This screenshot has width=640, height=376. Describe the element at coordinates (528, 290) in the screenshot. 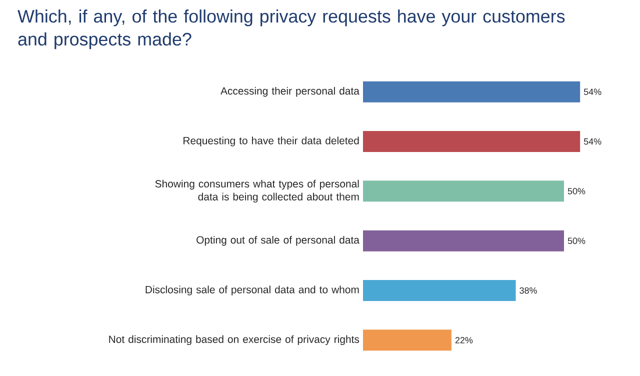

I see `data-label: 38%` at that location.